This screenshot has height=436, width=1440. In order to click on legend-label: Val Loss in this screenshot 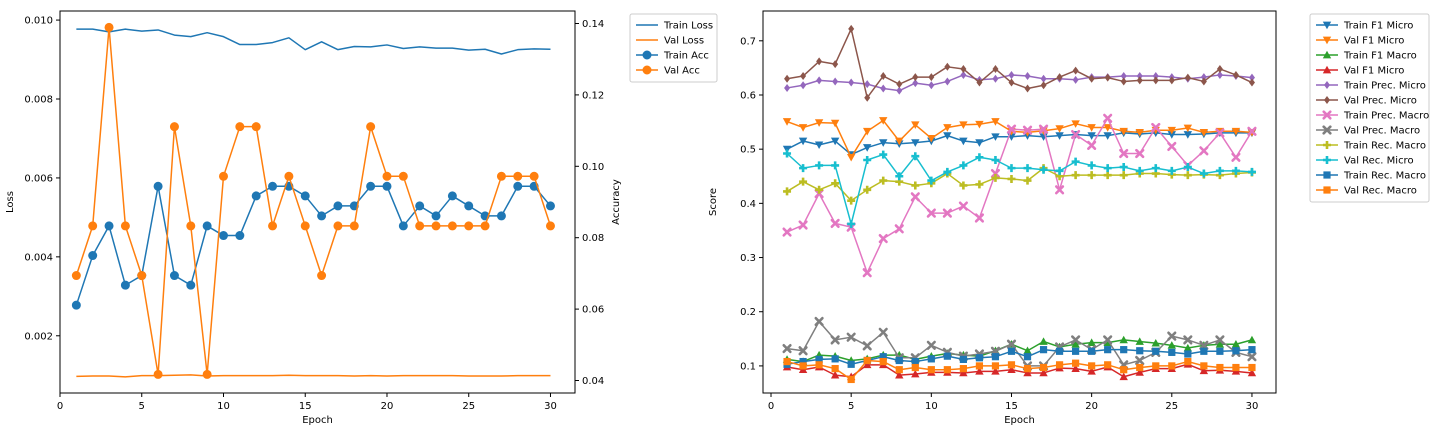, I will do `click(684, 41)`.